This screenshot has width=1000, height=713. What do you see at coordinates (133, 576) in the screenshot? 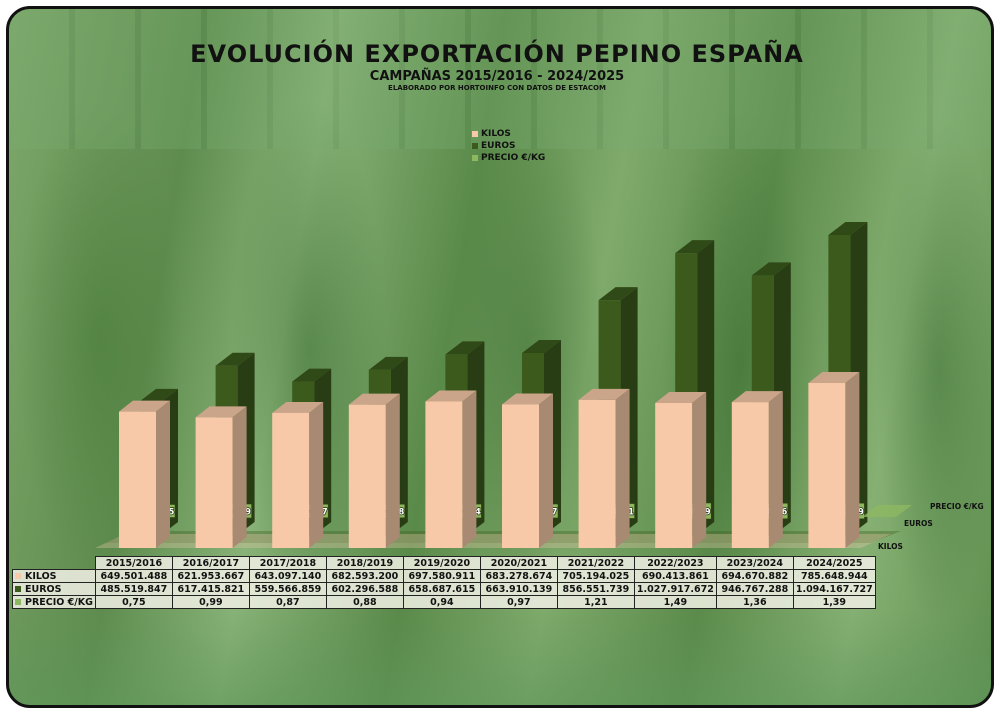
I see `table-cell-0-0: 649.501.488` at bounding box center [133, 576].